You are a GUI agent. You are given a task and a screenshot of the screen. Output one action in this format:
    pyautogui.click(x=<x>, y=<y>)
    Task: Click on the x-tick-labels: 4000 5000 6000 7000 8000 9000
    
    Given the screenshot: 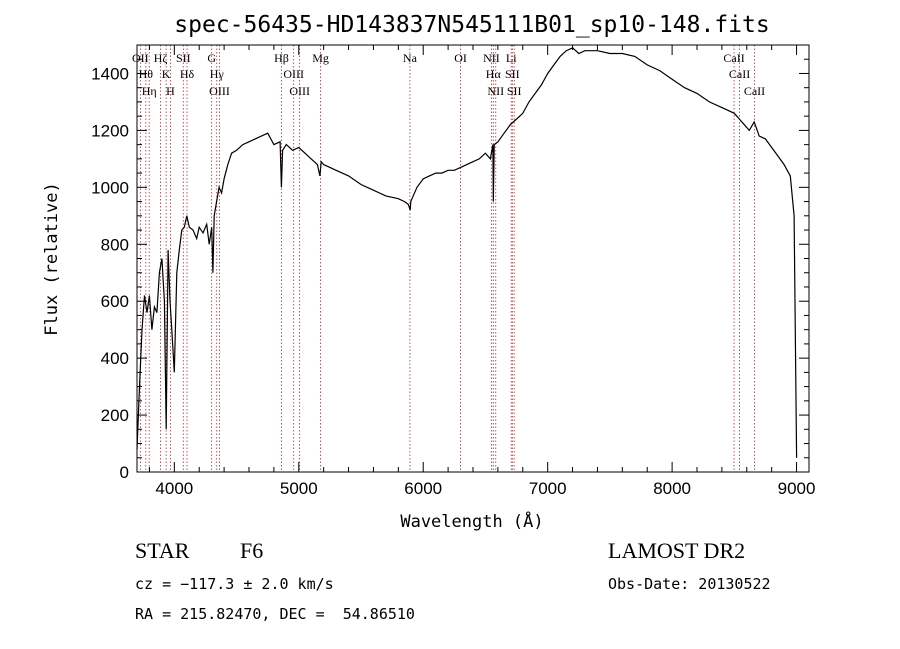 What is the action you would take?
    pyautogui.click(x=485, y=488)
    